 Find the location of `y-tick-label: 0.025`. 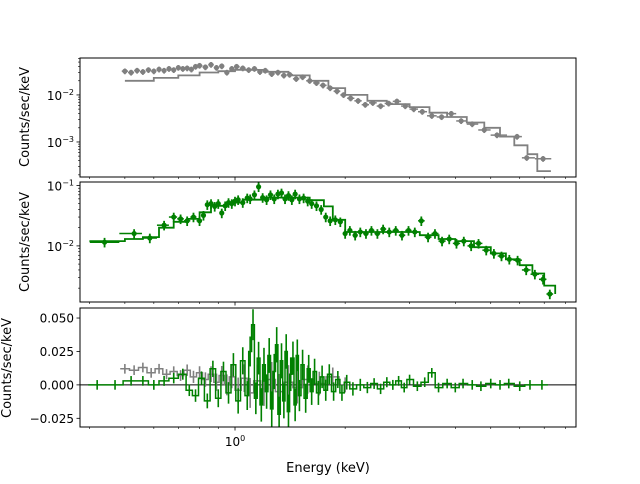

y-tick-label: 0.025 is located at coordinates (57, 352).